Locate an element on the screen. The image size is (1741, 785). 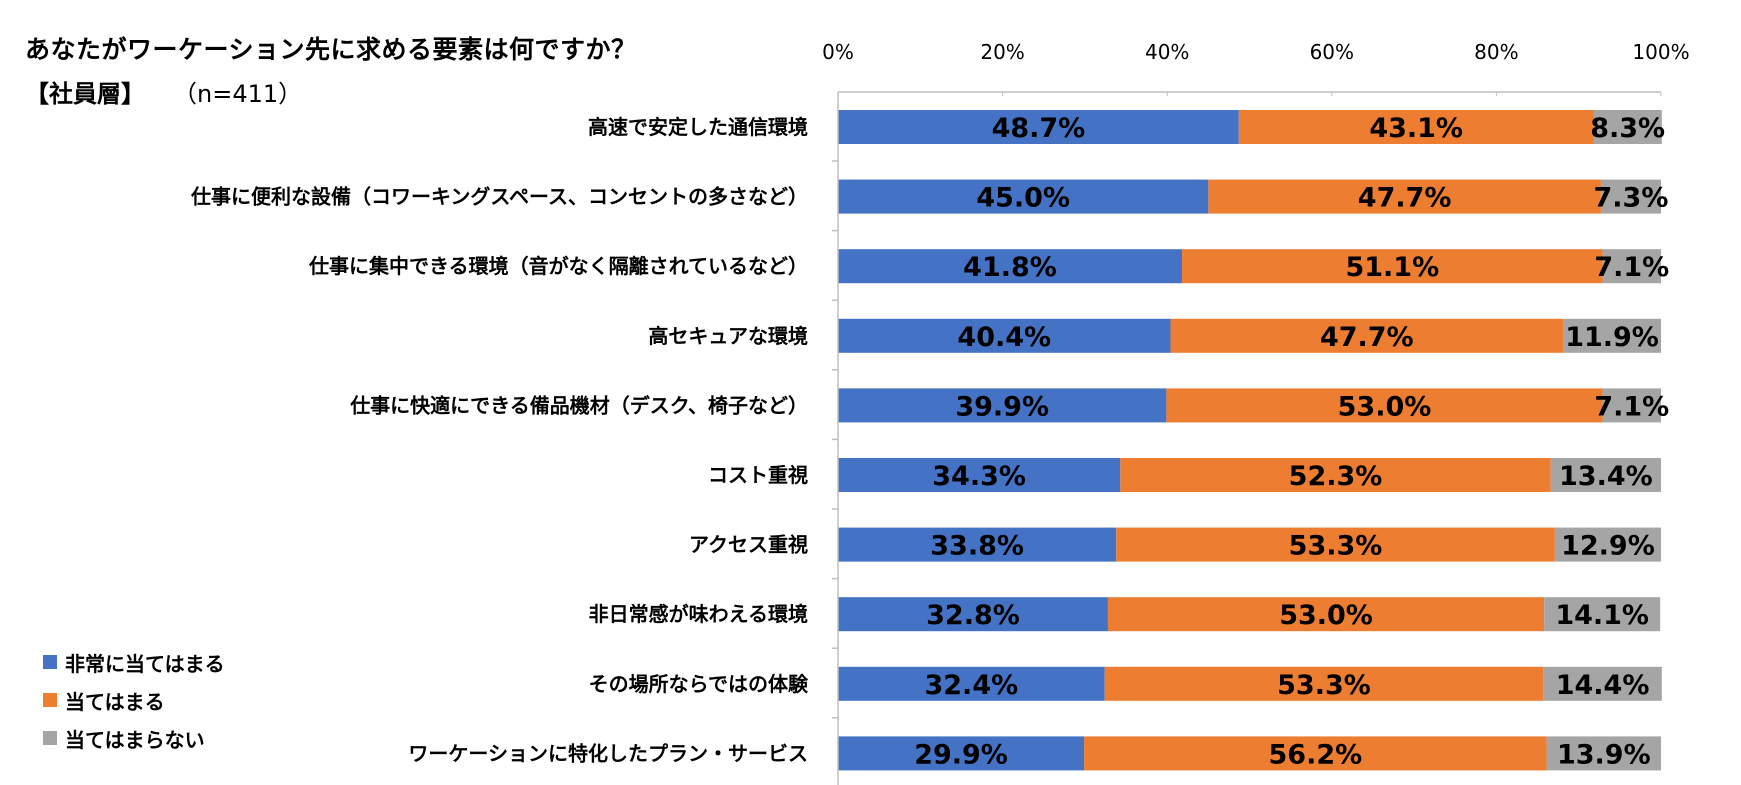
segment-label: 【社員層】 is located at coordinates (85, 94).